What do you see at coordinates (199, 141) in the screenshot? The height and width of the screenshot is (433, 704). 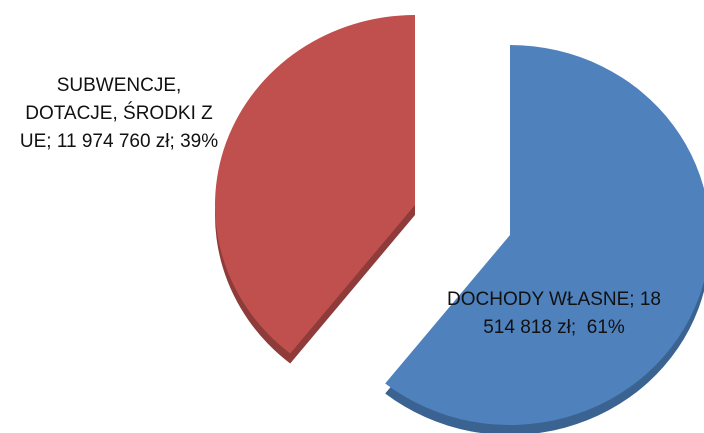 I see `percent-label: 39%` at bounding box center [199, 141].